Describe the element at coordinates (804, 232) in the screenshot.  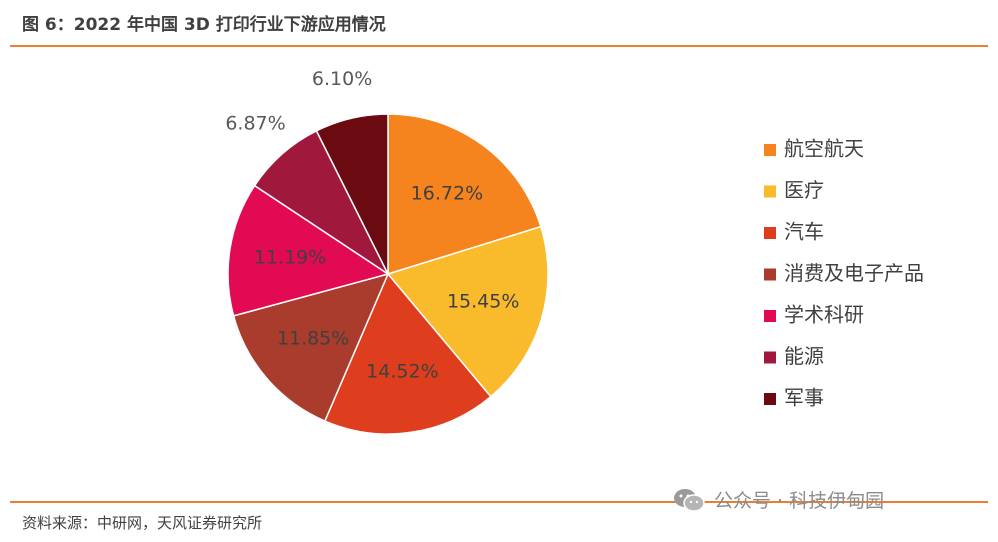
I see `legend-label-2: 汽车` at that location.